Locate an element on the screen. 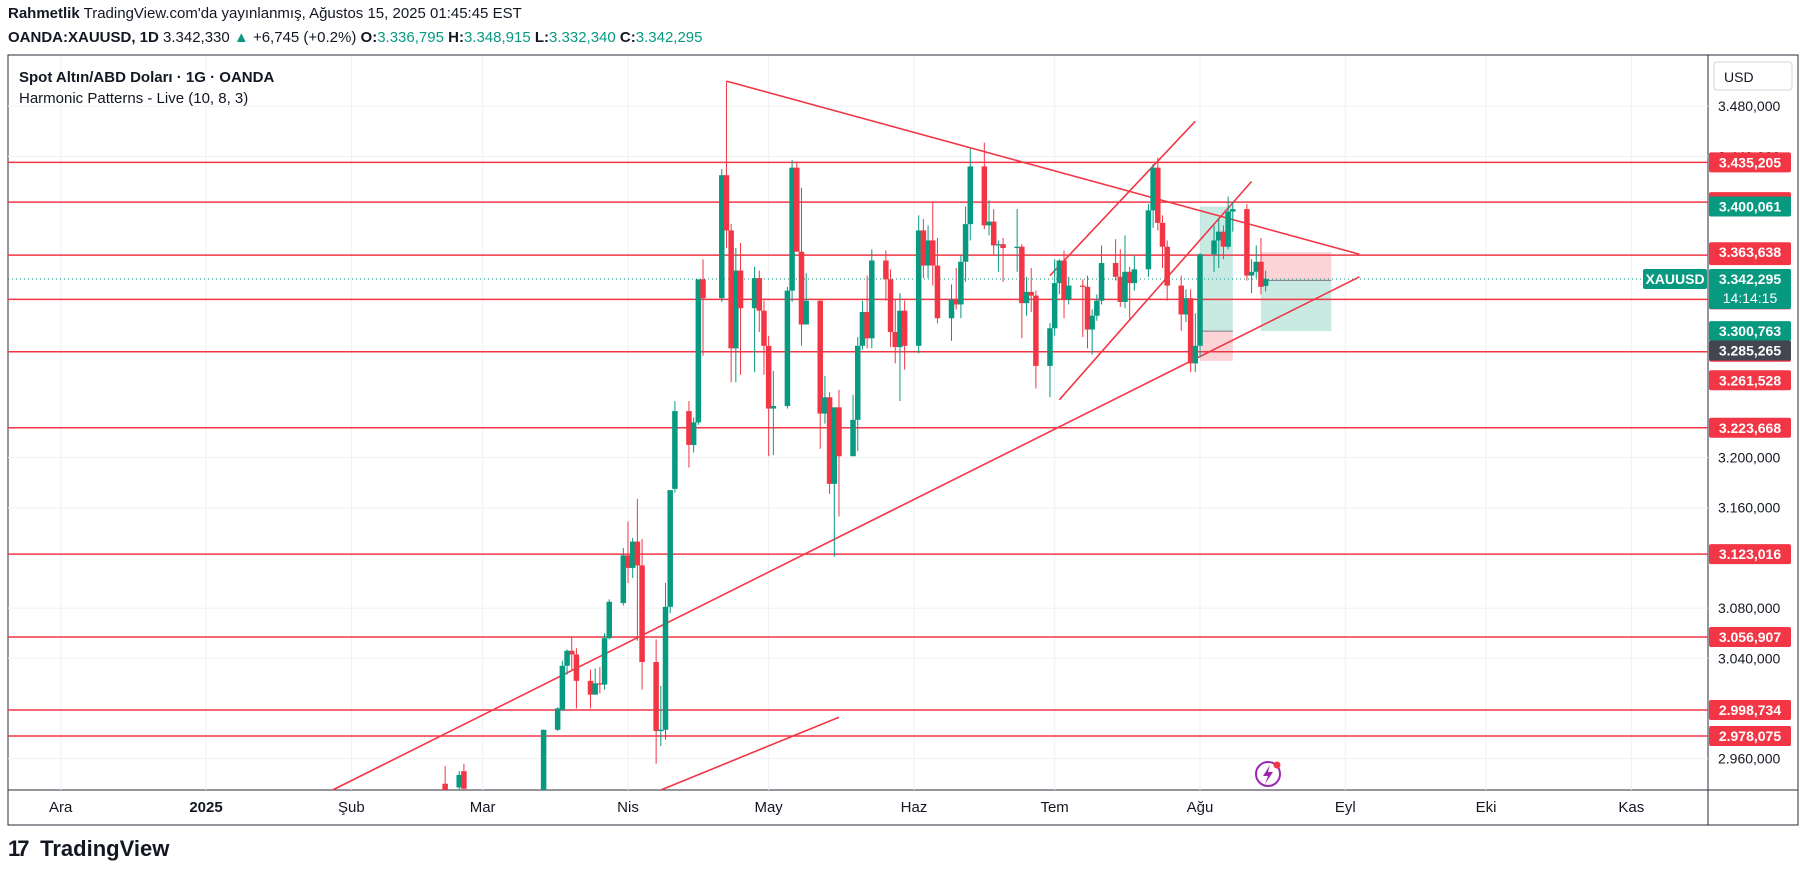 The height and width of the screenshot is (872, 1807). position-tools is located at coordinates (1266, 283).